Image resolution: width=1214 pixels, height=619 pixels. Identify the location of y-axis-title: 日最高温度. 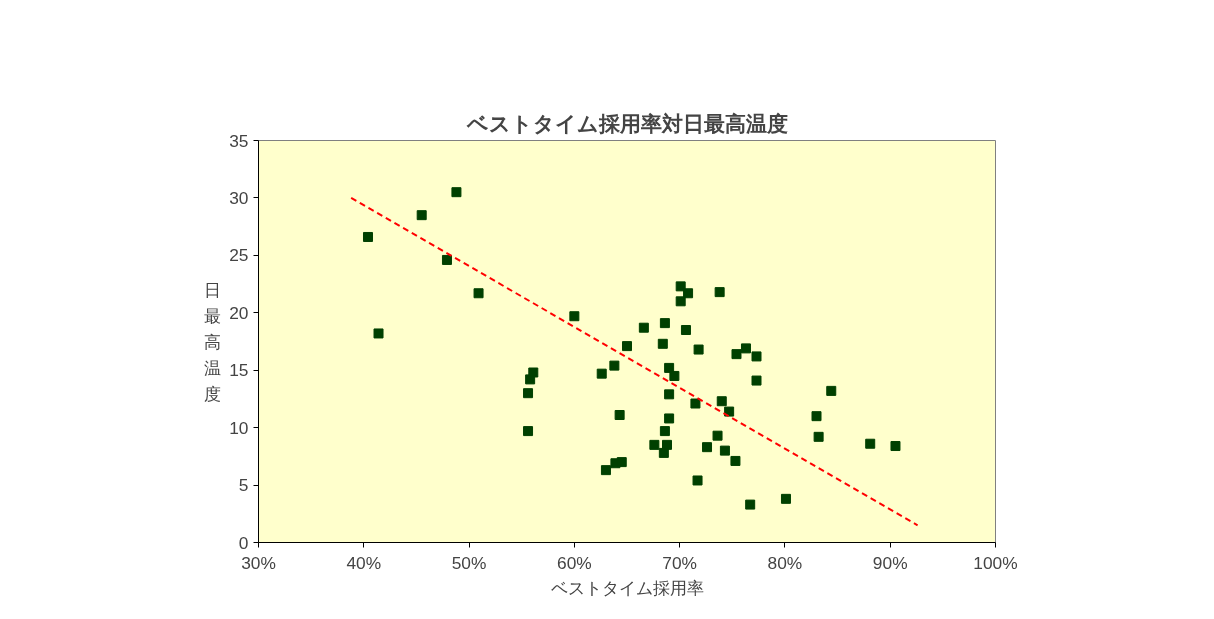
(213, 341).